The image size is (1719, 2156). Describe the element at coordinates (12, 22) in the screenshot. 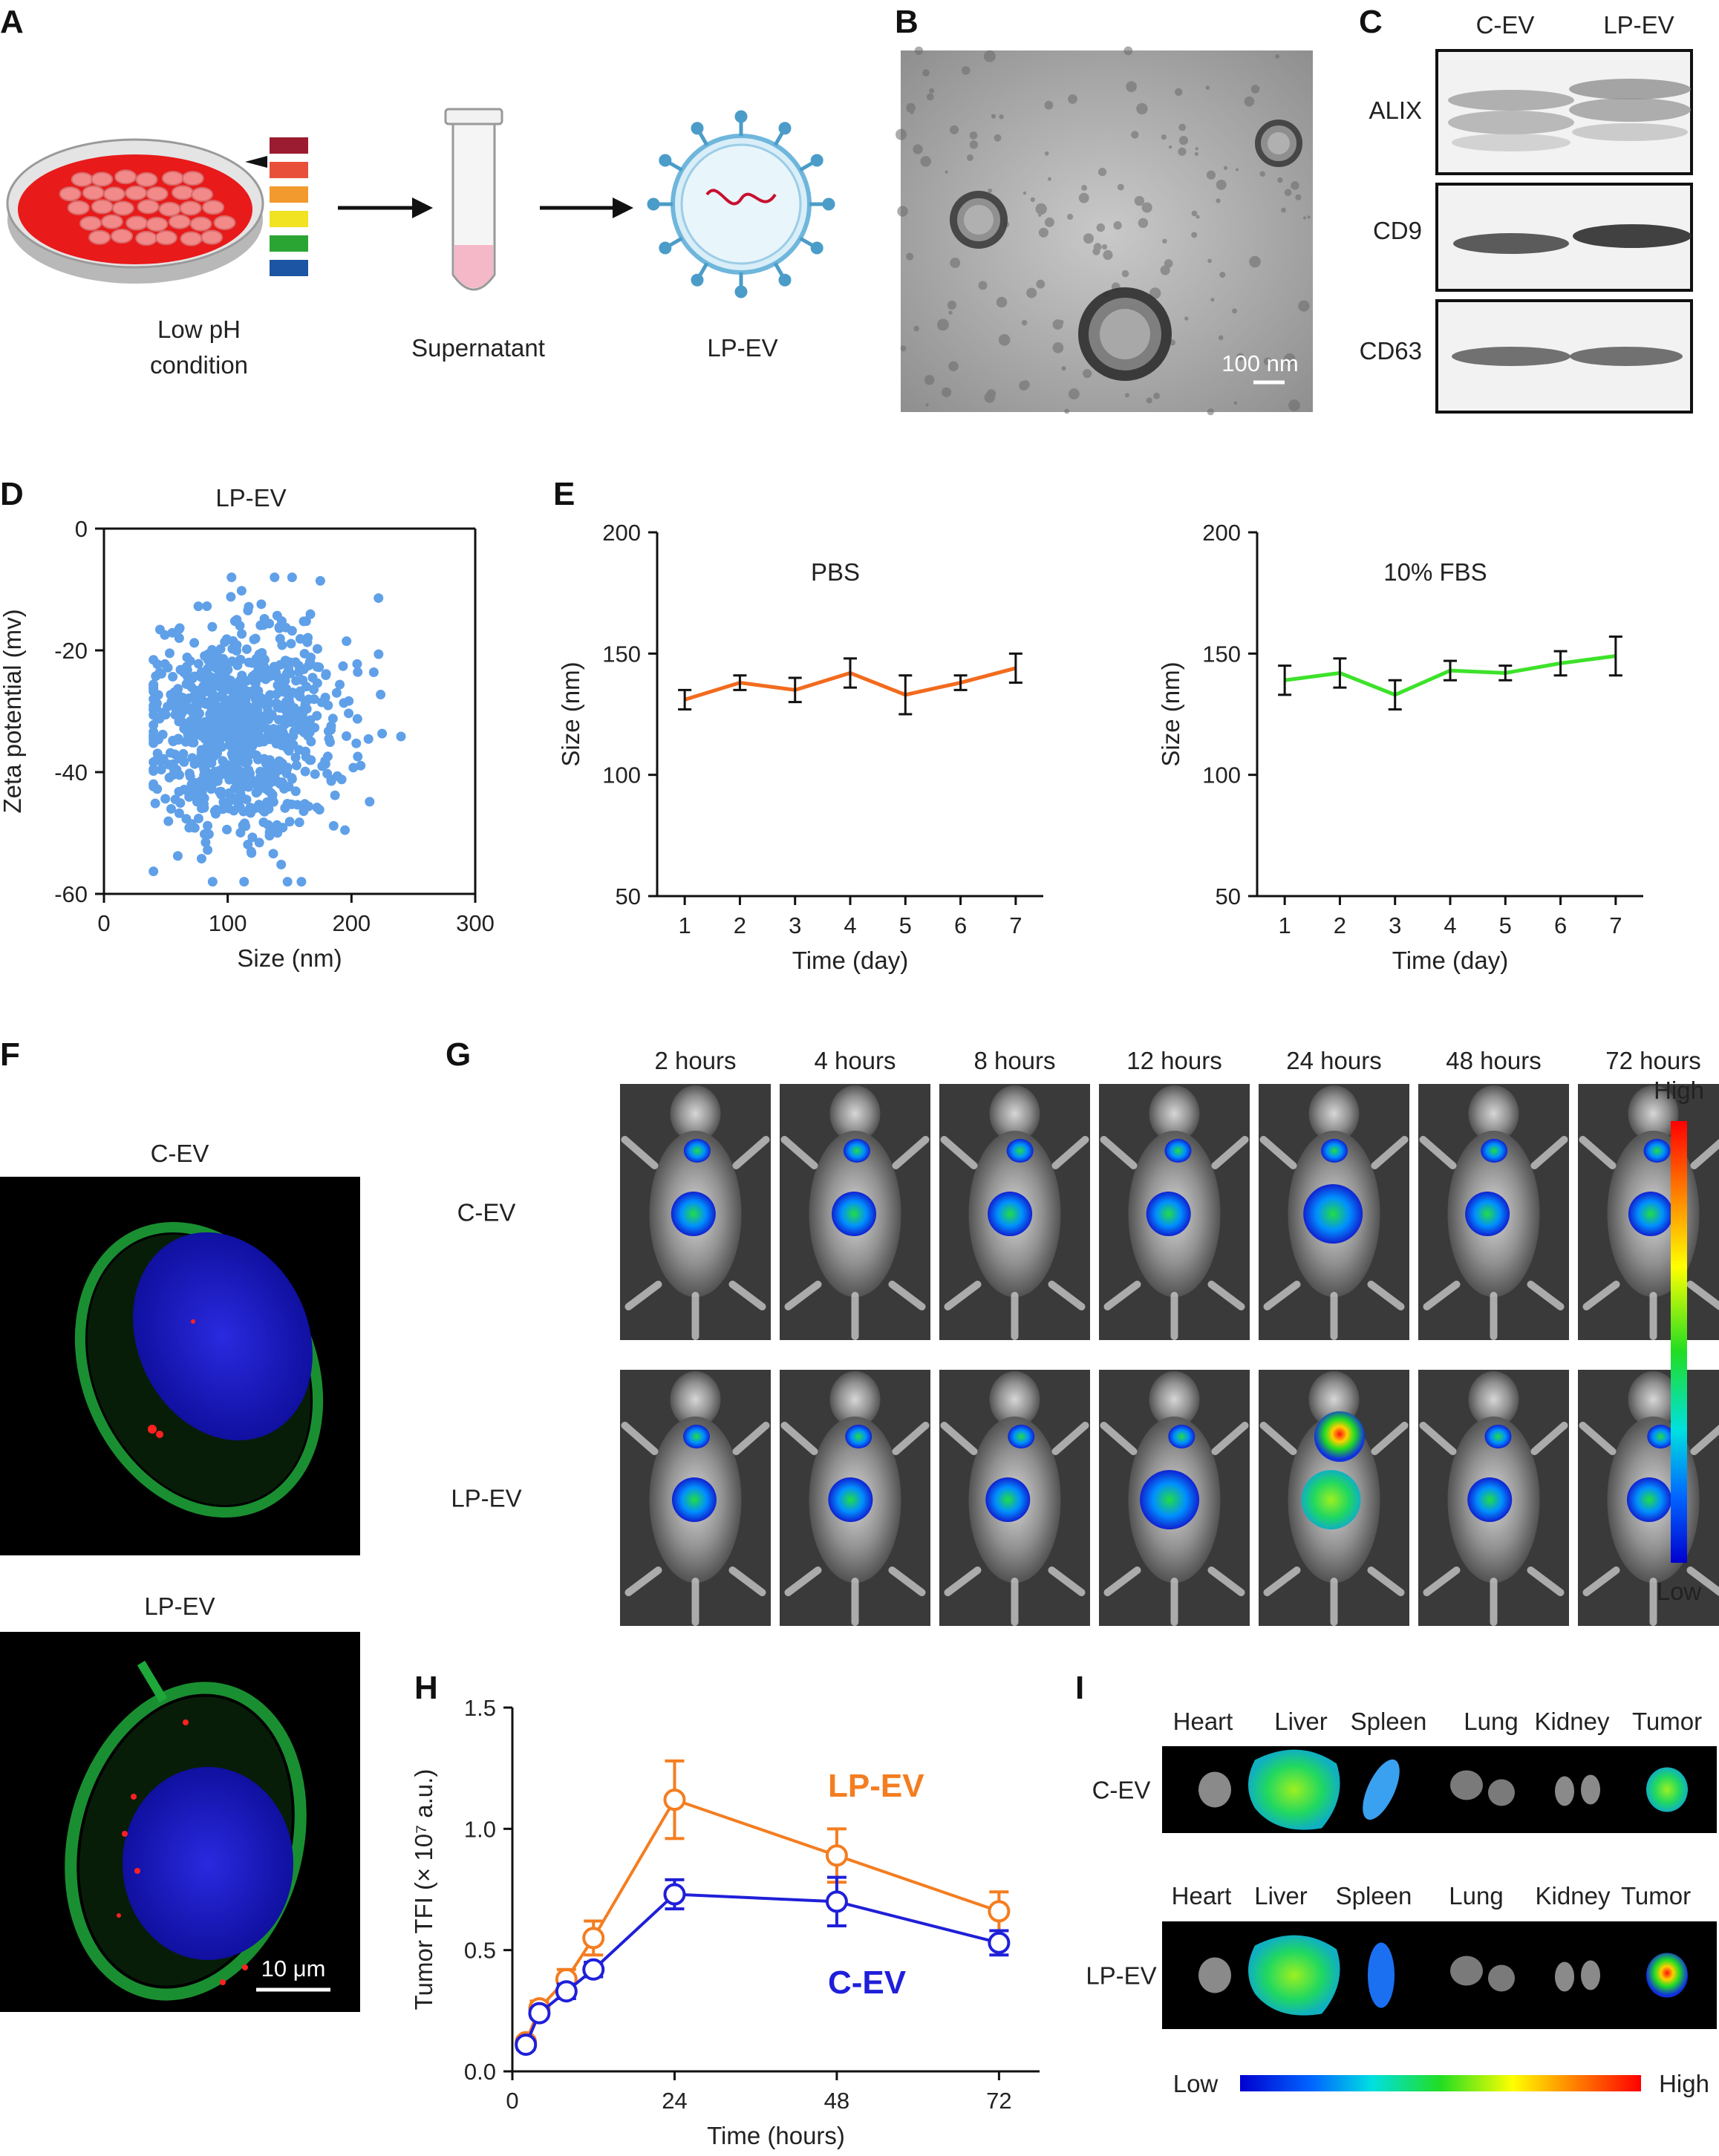

I see `panel-label-a: A` at that location.